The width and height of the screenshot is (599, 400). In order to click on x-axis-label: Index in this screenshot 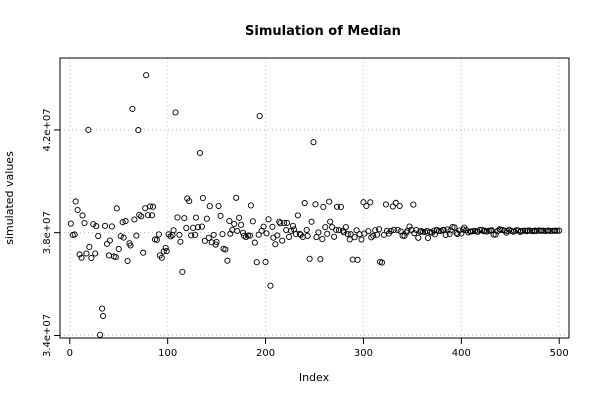, I will do `click(314, 377)`.